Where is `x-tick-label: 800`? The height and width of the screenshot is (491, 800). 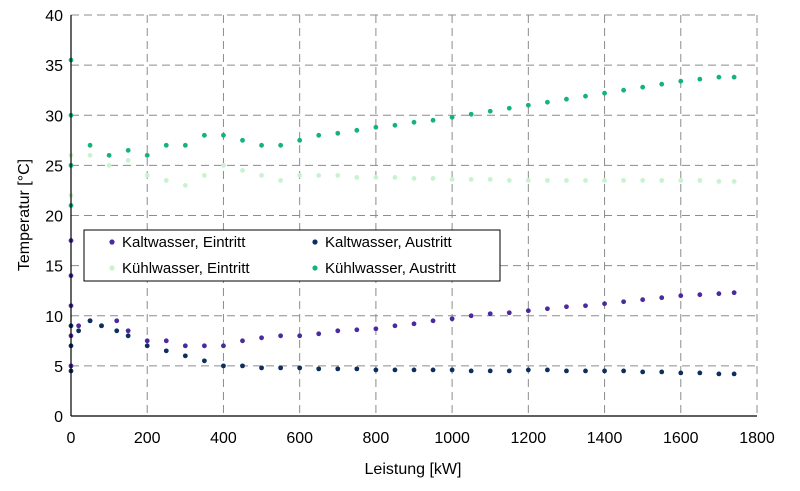
x-tick-label: 800 is located at coordinates (376, 438).